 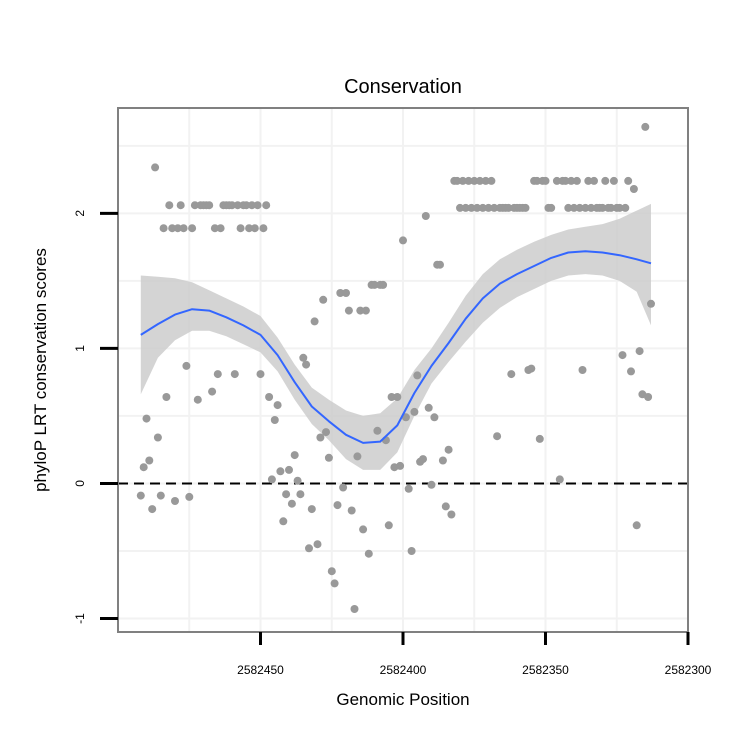 What do you see at coordinates (40, 370) in the screenshot?
I see `y-axis-title: phyloP LRT conservation scores` at bounding box center [40, 370].